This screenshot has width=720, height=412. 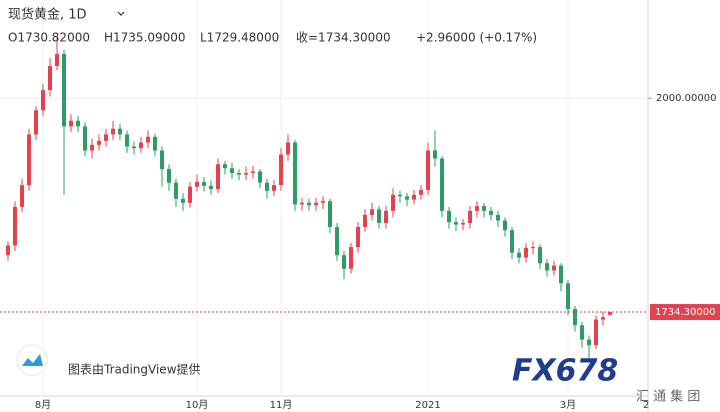 What do you see at coordinates (49, 38) in the screenshot?
I see `ohlc-value: O1730.82000` at bounding box center [49, 38].